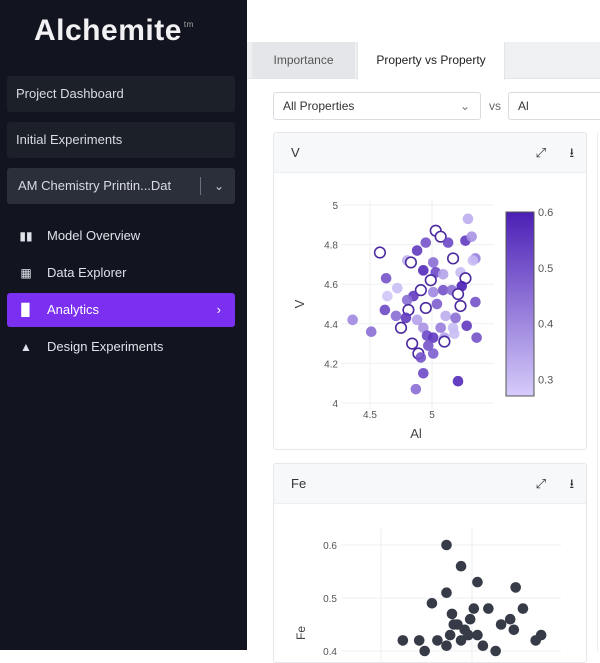  What do you see at coordinates (121, 310) in the screenshot?
I see `sidebar-item-analytics: ▉ Analytics ›` at bounding box center [121, 310].